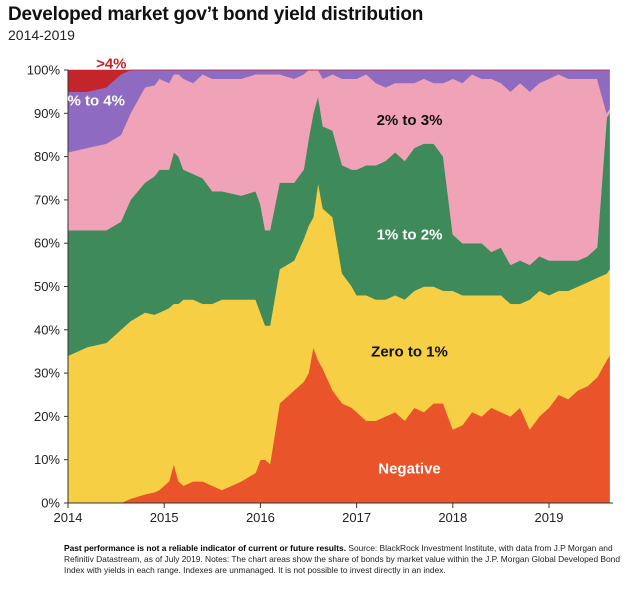 This screenshot has height=600, width=641. Describe the element at coordinates (47, 373) in the screenshot. I see `y-tick-label: 30%` at that location.